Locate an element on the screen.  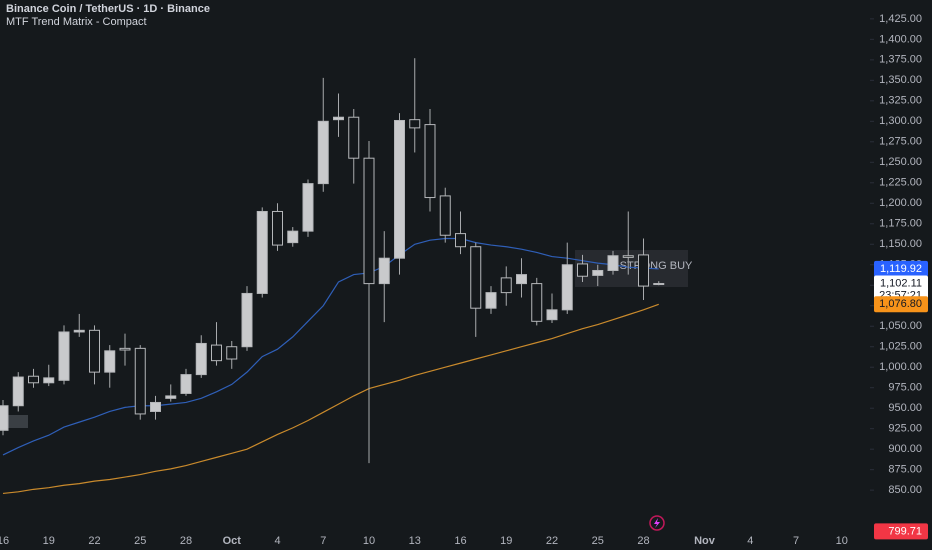
price-tag-label: 1,119.92 is located at coordinates (901, 269).